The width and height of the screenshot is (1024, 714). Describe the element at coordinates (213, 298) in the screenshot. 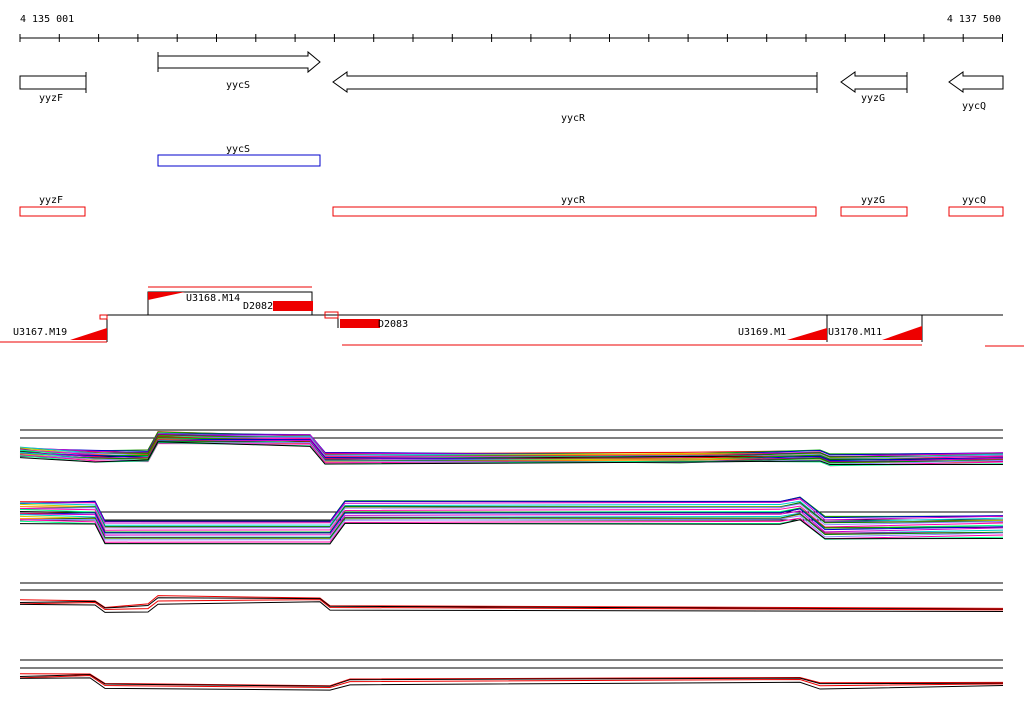

I see `segment-label: U3168.M14` at that location.